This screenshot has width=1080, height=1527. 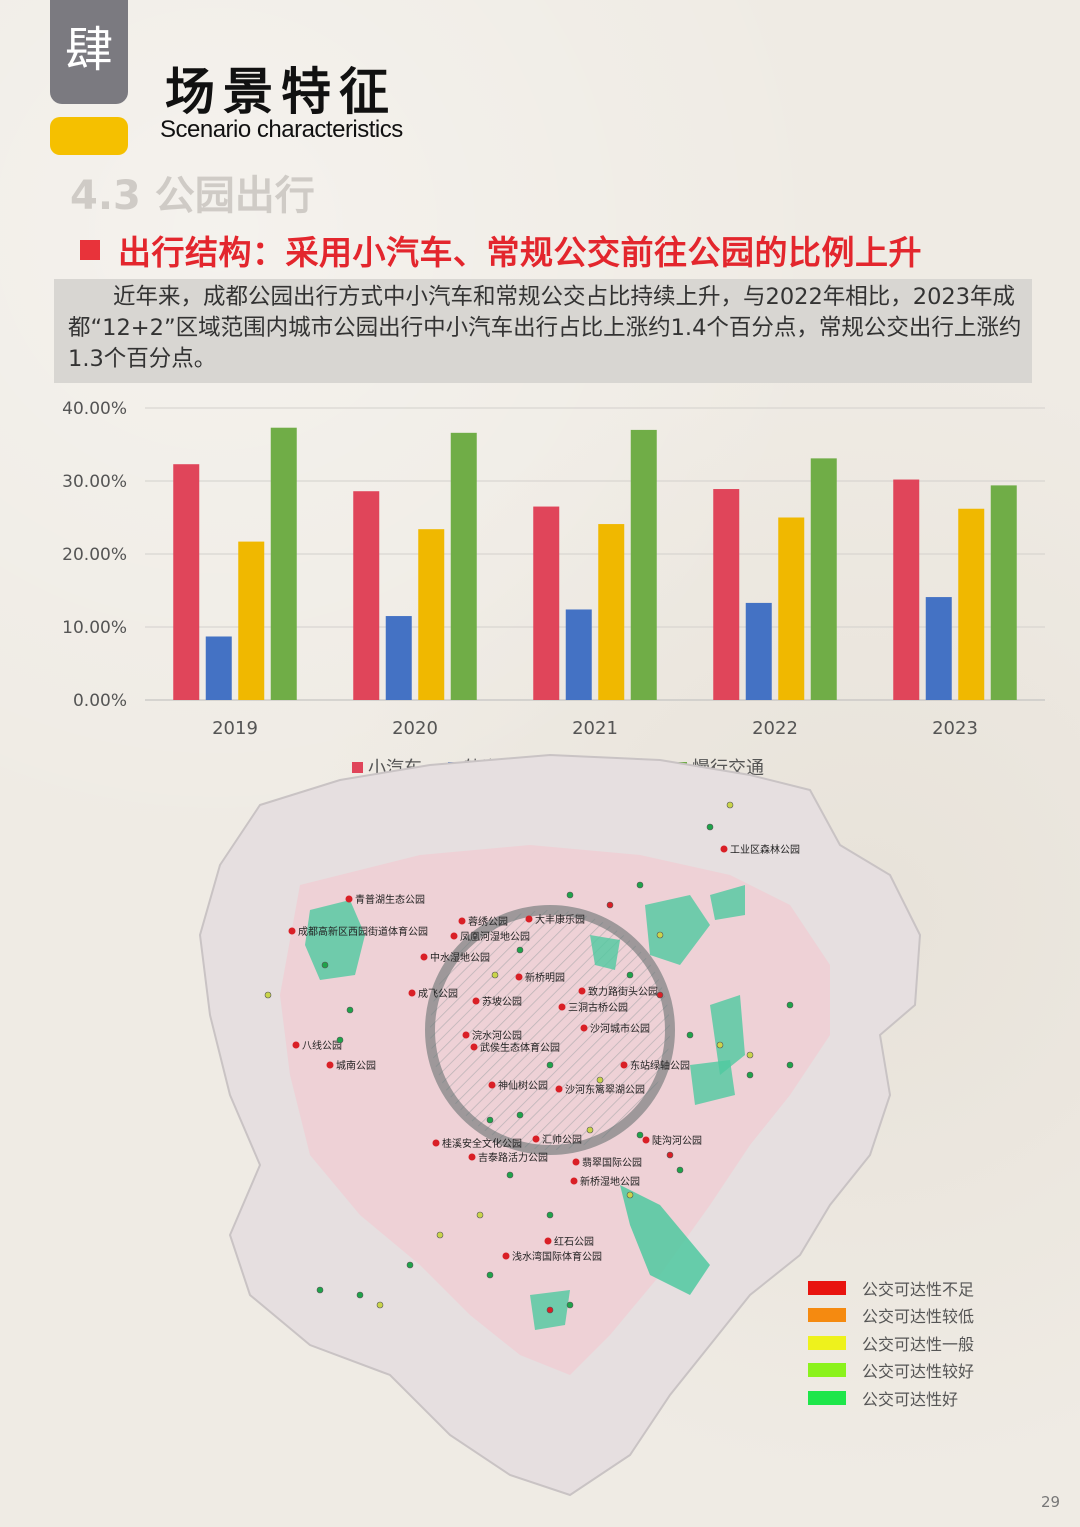 What do you see at coordinates (501, 250) in the screenshot?
I see `subheading: 出行结构：采用小汽车、常规公交前往公园的比例上升` at bounding box center [501, 250].